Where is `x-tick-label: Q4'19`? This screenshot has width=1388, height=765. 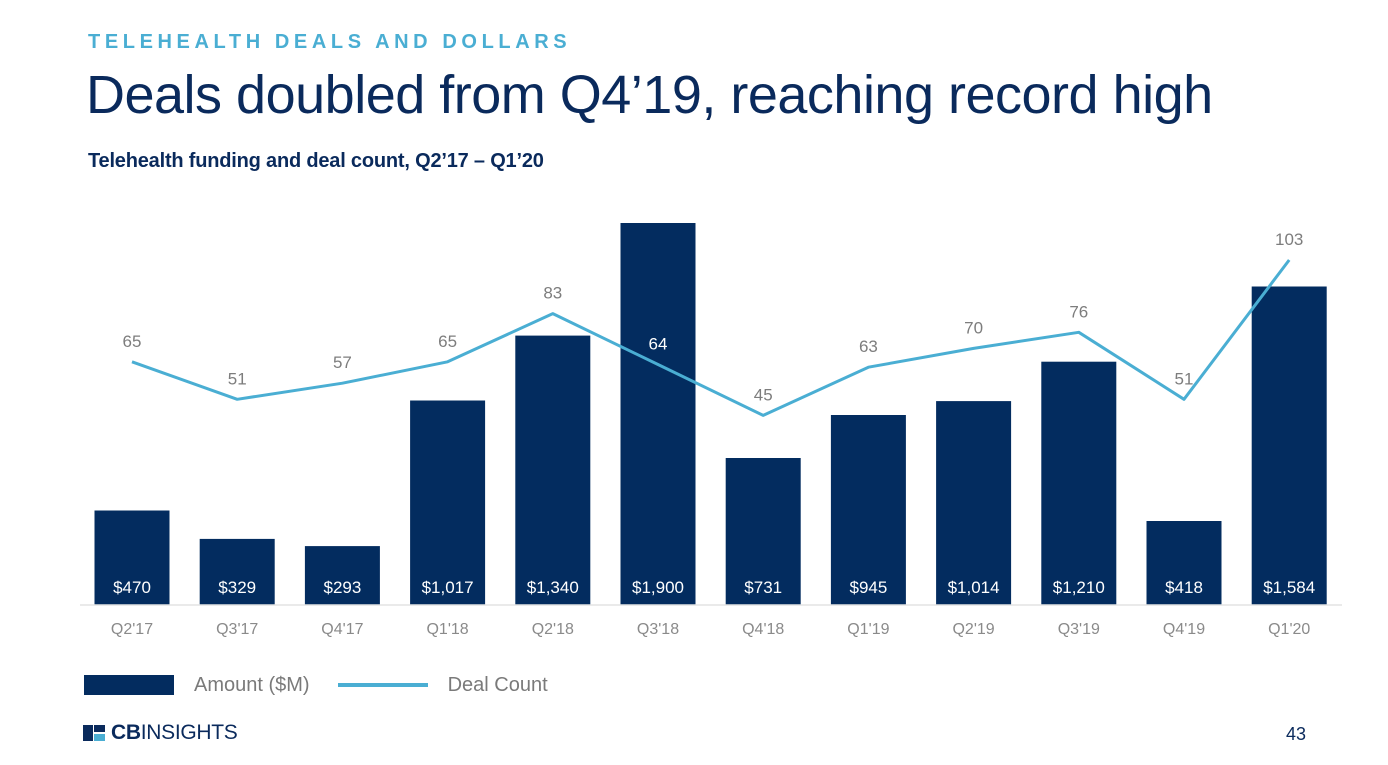 x-tick-label: Q4'19 is located at coordinates (1184, 629).